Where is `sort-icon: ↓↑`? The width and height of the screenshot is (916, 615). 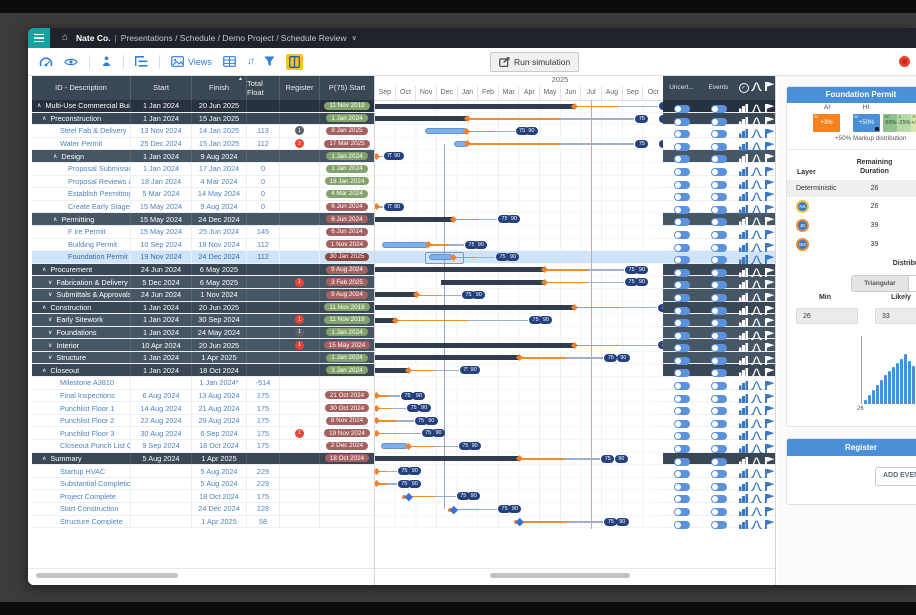 sort-icon: ↓↑ is located at coordinates (250, 61).